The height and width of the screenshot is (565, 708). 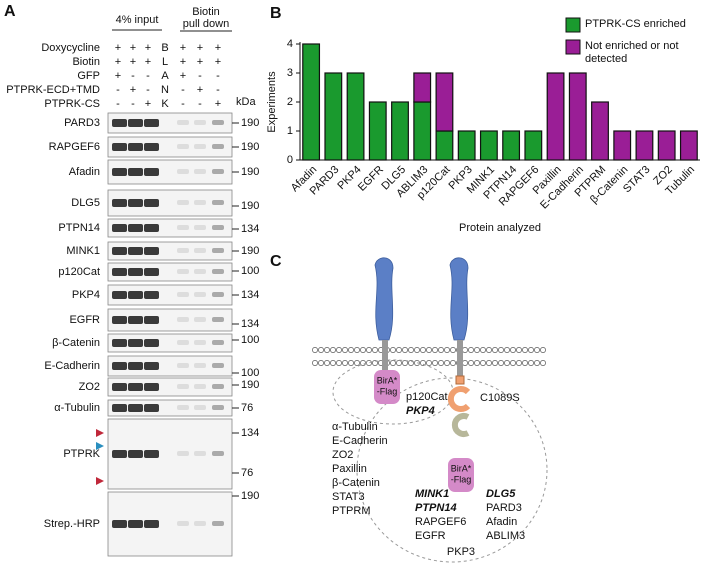 What do you see at coordinates (85, 203) in the screenshot?
I see `protein-label: DLG5` at bounding box center [85, 203].